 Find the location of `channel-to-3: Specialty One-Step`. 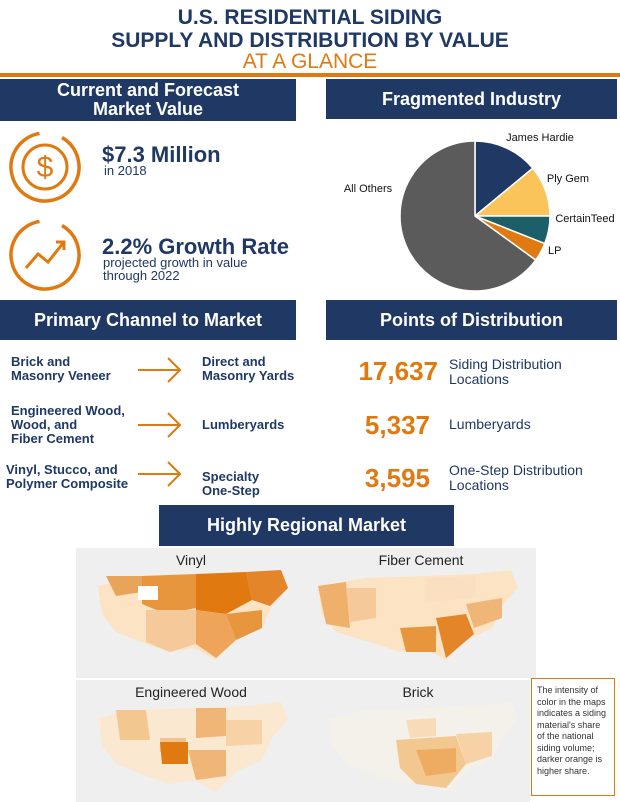

channel-to-3: Specialty One-Step is located at coordinates (231, 484).